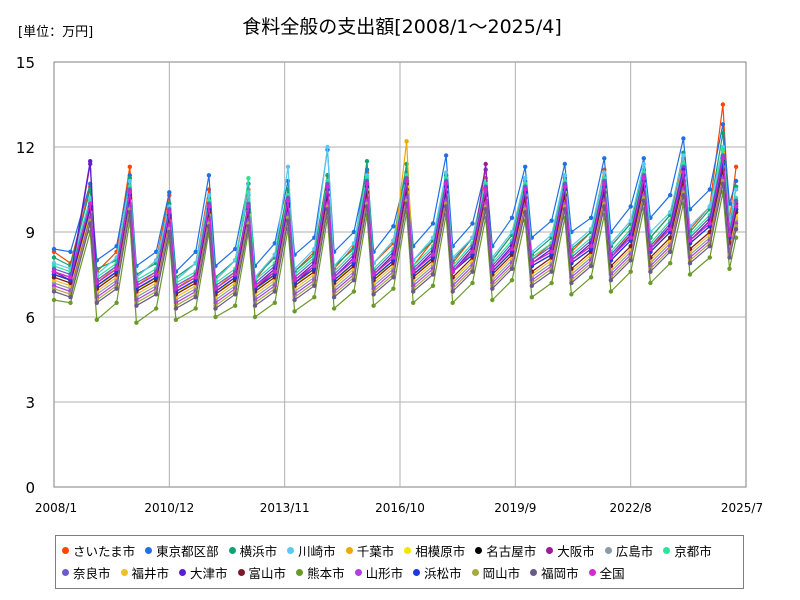  I want to click on legend-label: 京都市, so click(693, 551).